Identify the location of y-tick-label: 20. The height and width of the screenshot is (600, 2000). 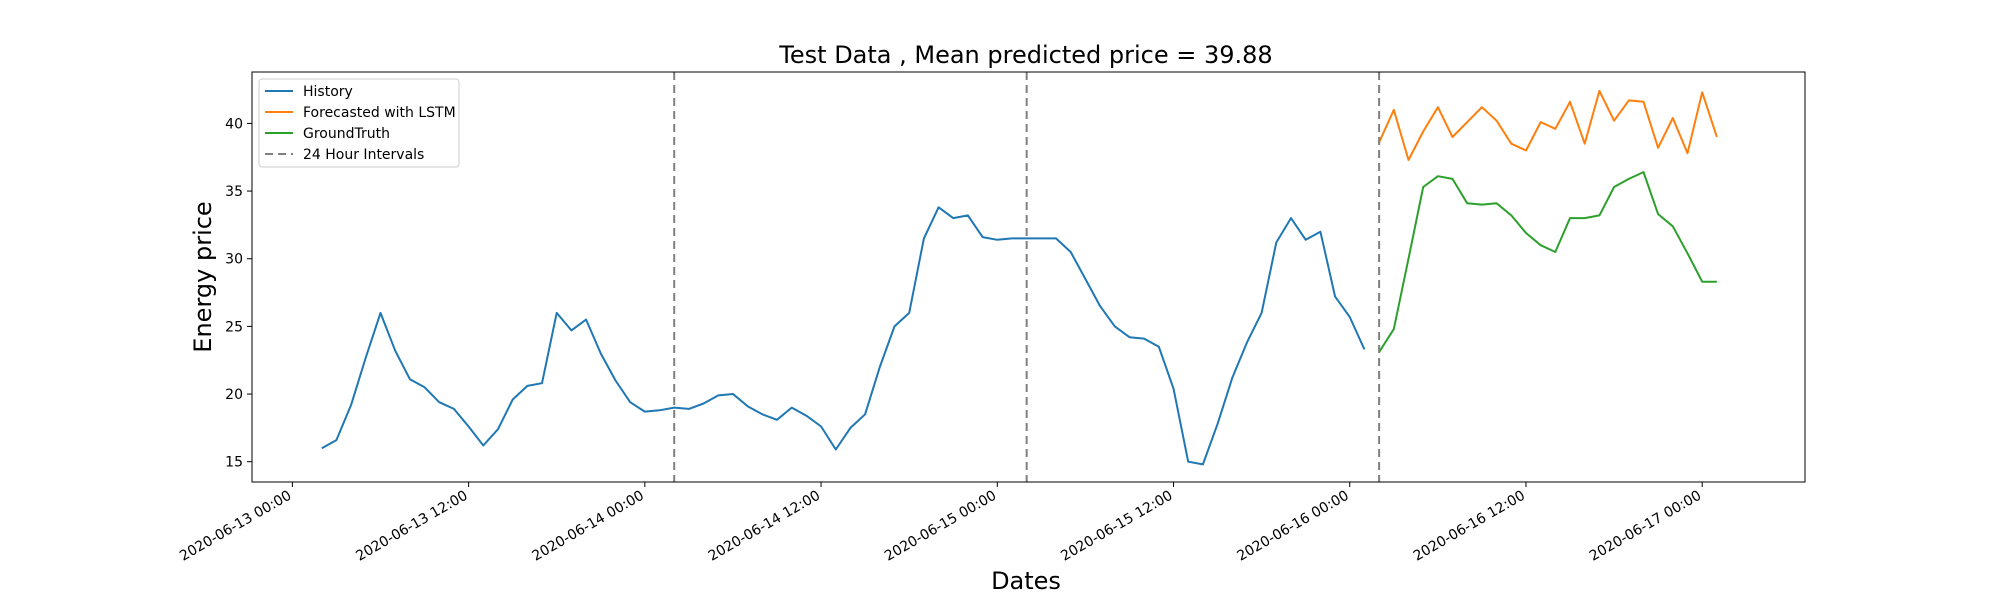
(234, 395).